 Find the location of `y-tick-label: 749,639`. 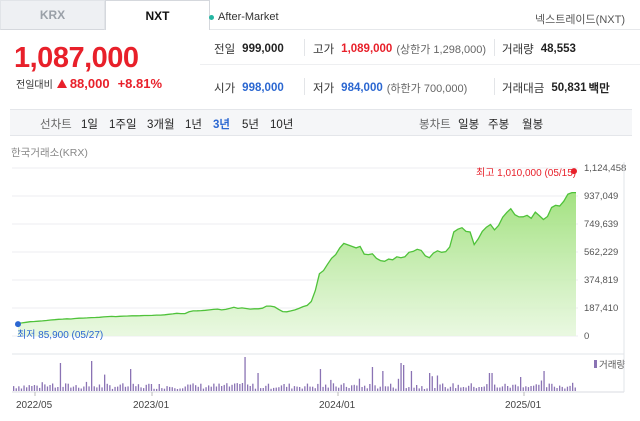

y-tick-label: 749,639 is located at coordinates (601, 224).